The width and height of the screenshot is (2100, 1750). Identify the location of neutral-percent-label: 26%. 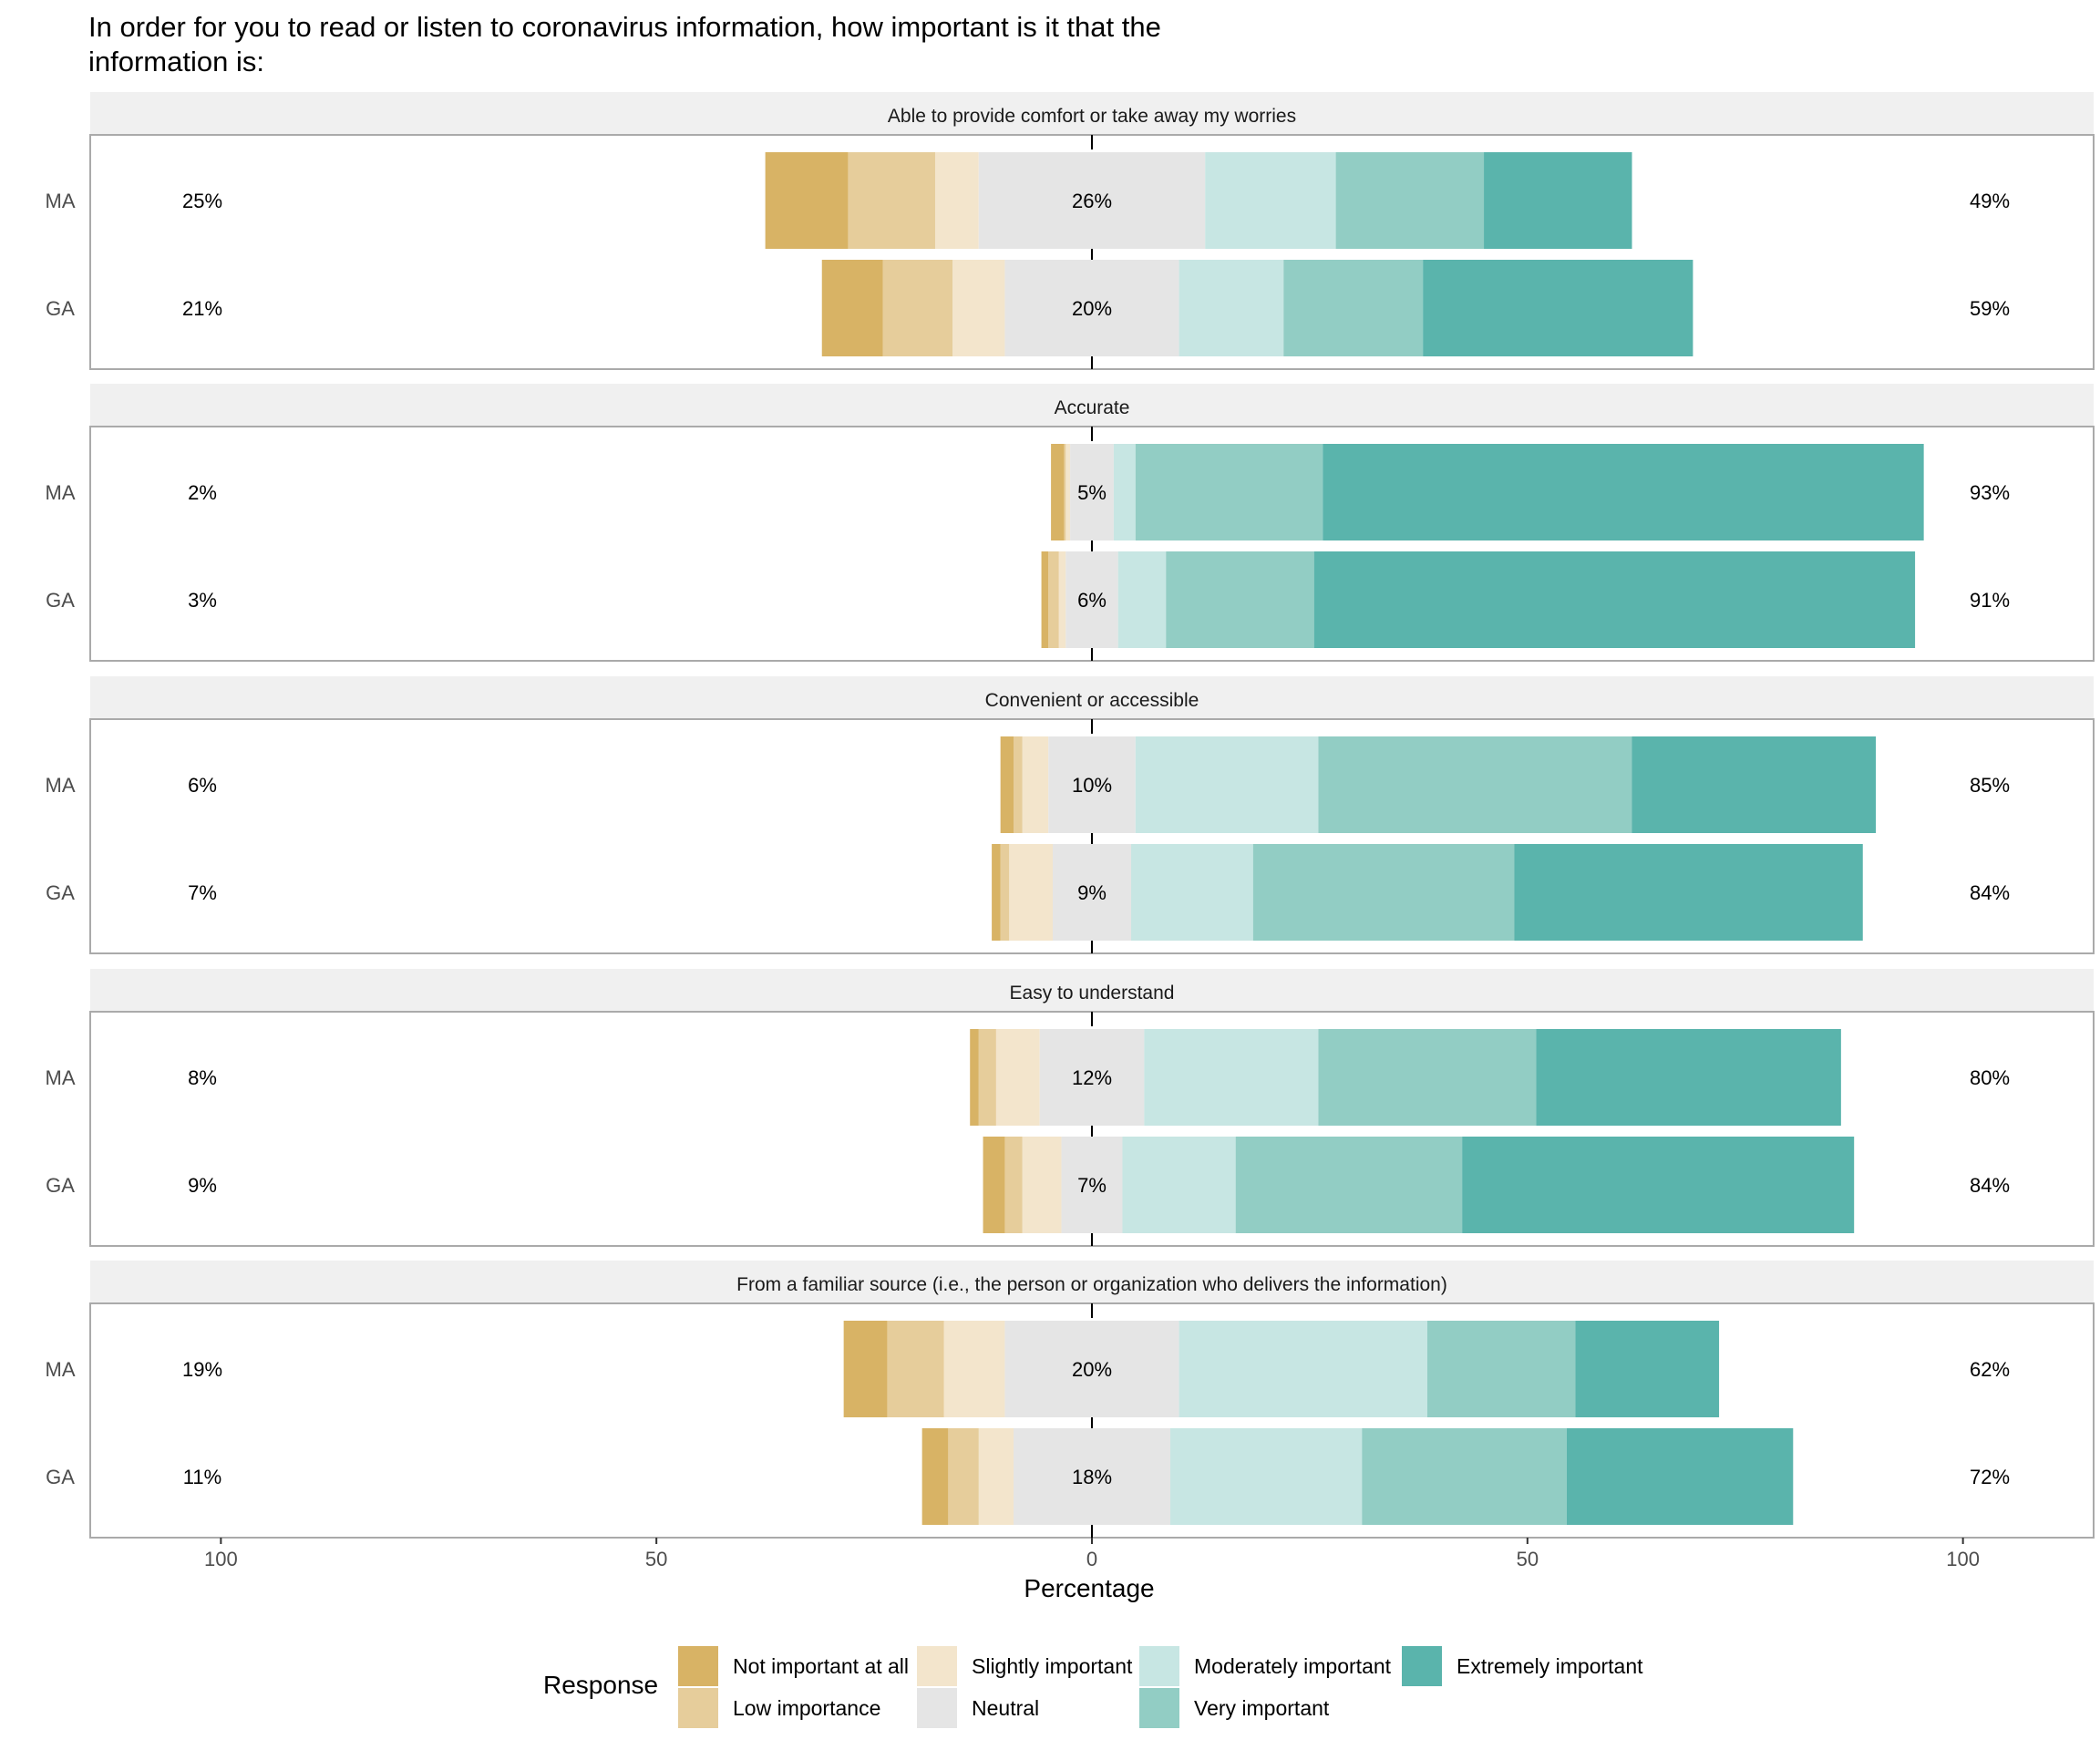
(1092, 201).